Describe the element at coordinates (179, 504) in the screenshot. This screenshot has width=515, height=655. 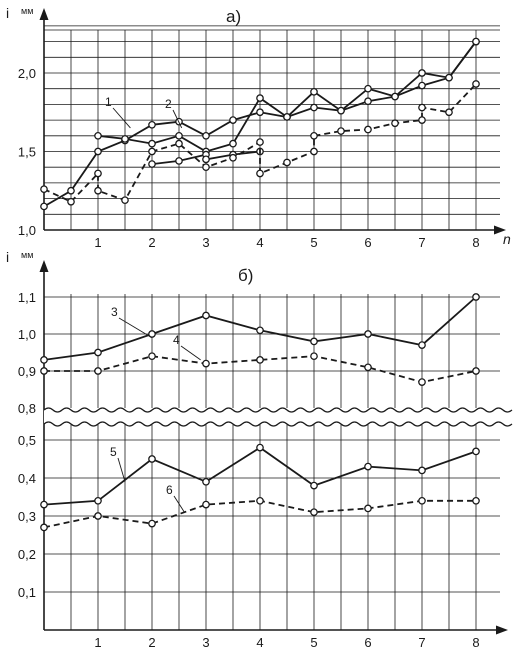
I see `series-label-6-leader` at that location.